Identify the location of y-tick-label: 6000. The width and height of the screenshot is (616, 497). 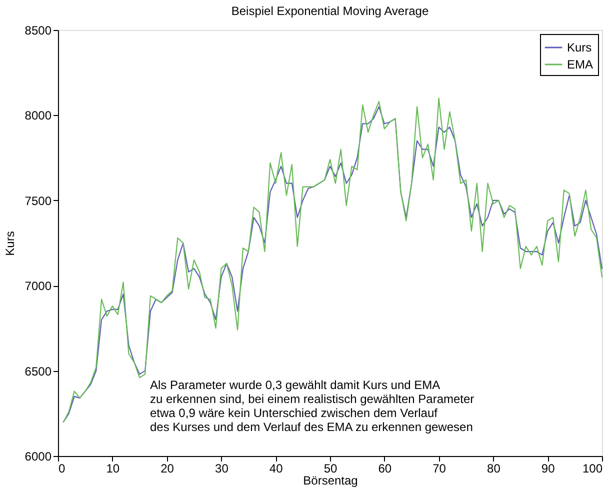
(38, 457).